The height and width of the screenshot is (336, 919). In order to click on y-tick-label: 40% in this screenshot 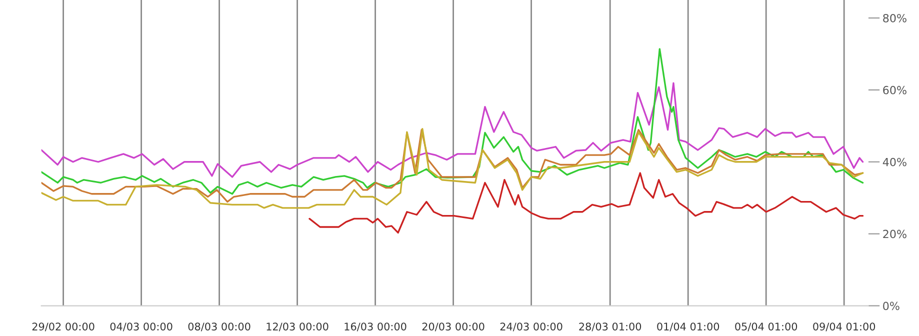, I will do `click(894, 162)`.